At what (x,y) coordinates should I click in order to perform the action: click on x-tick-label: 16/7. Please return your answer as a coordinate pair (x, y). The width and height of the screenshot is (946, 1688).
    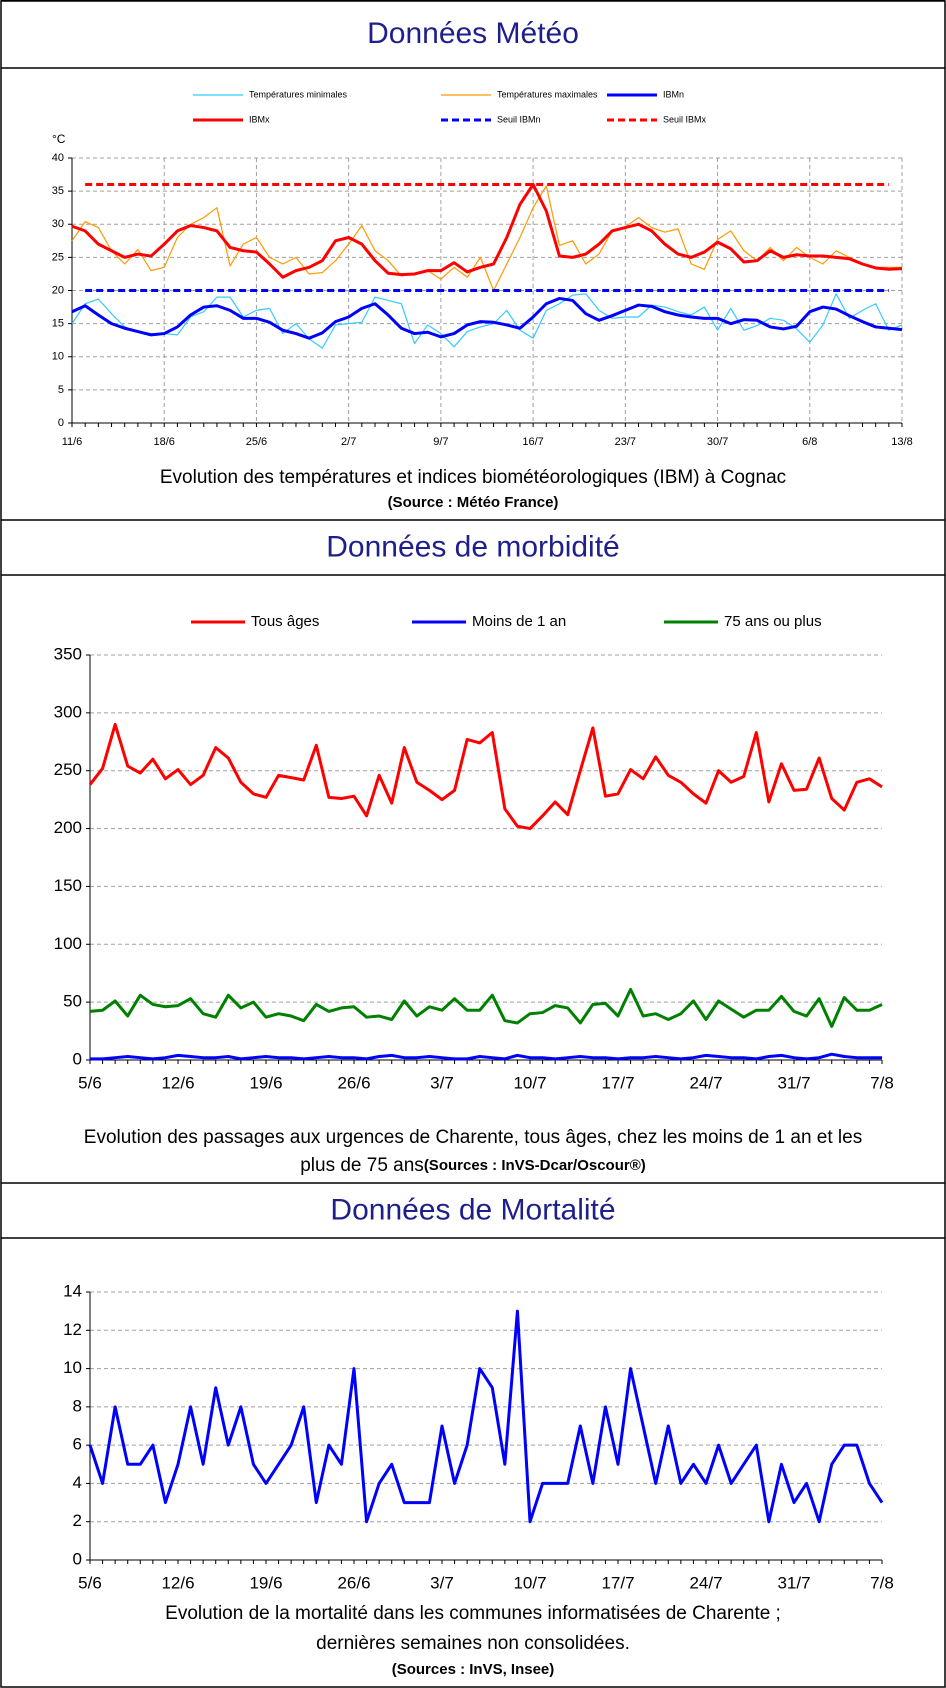
    Looking at the image, I should click on (532, 442).